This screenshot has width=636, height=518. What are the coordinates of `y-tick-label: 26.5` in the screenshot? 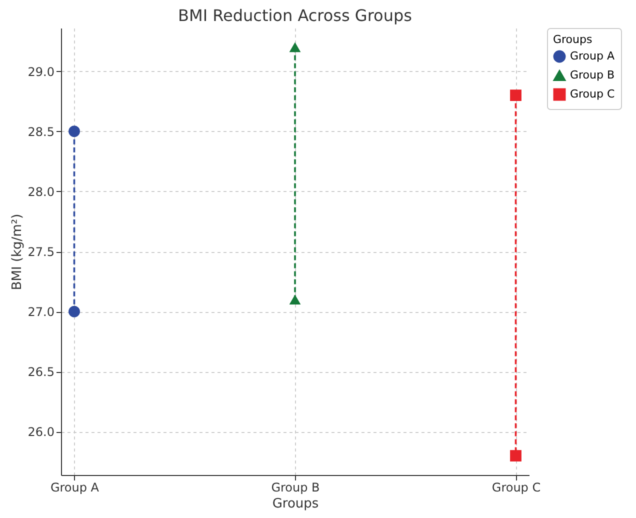 It's located at (41, 372).